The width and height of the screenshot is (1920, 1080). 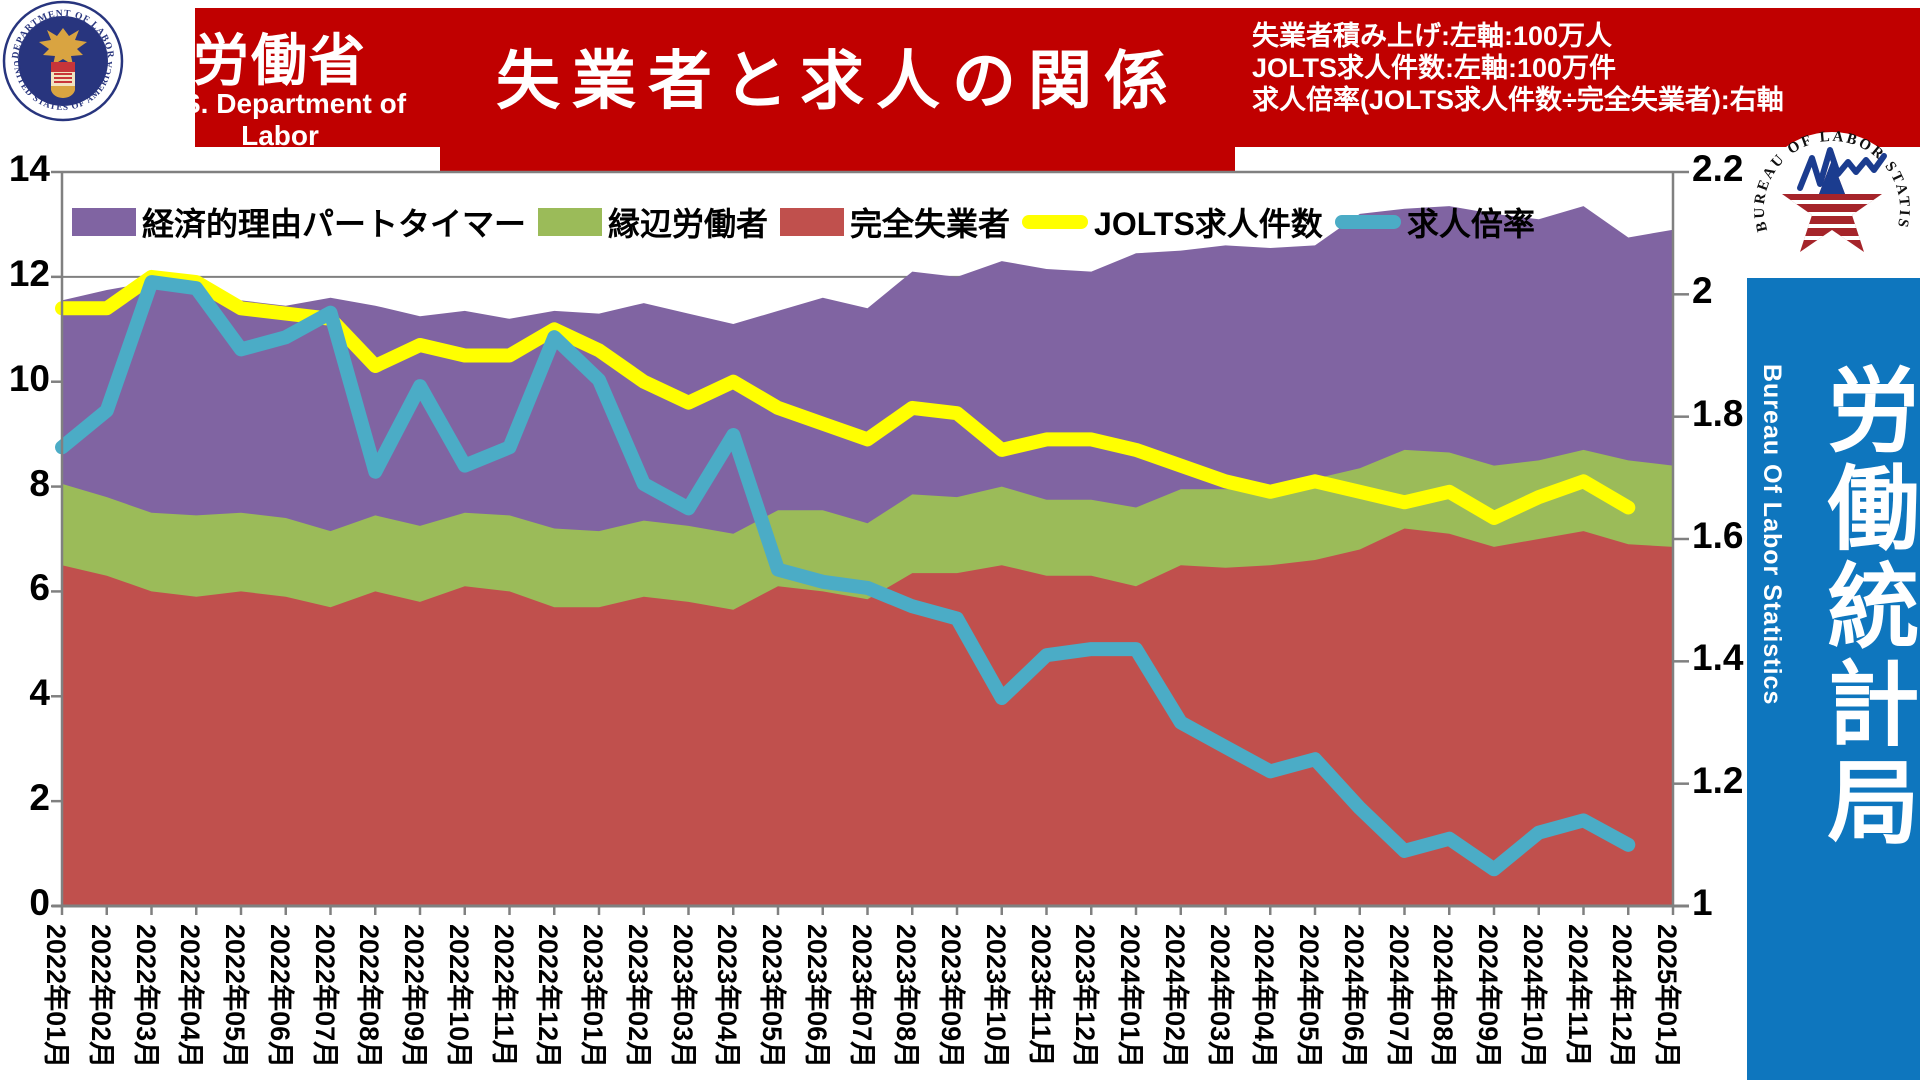 What do you see at coordinates (1130, 996) in the screenshot?
I see `x-axis-tick-label: 2024年01月` at bounding box center [1130, 996].